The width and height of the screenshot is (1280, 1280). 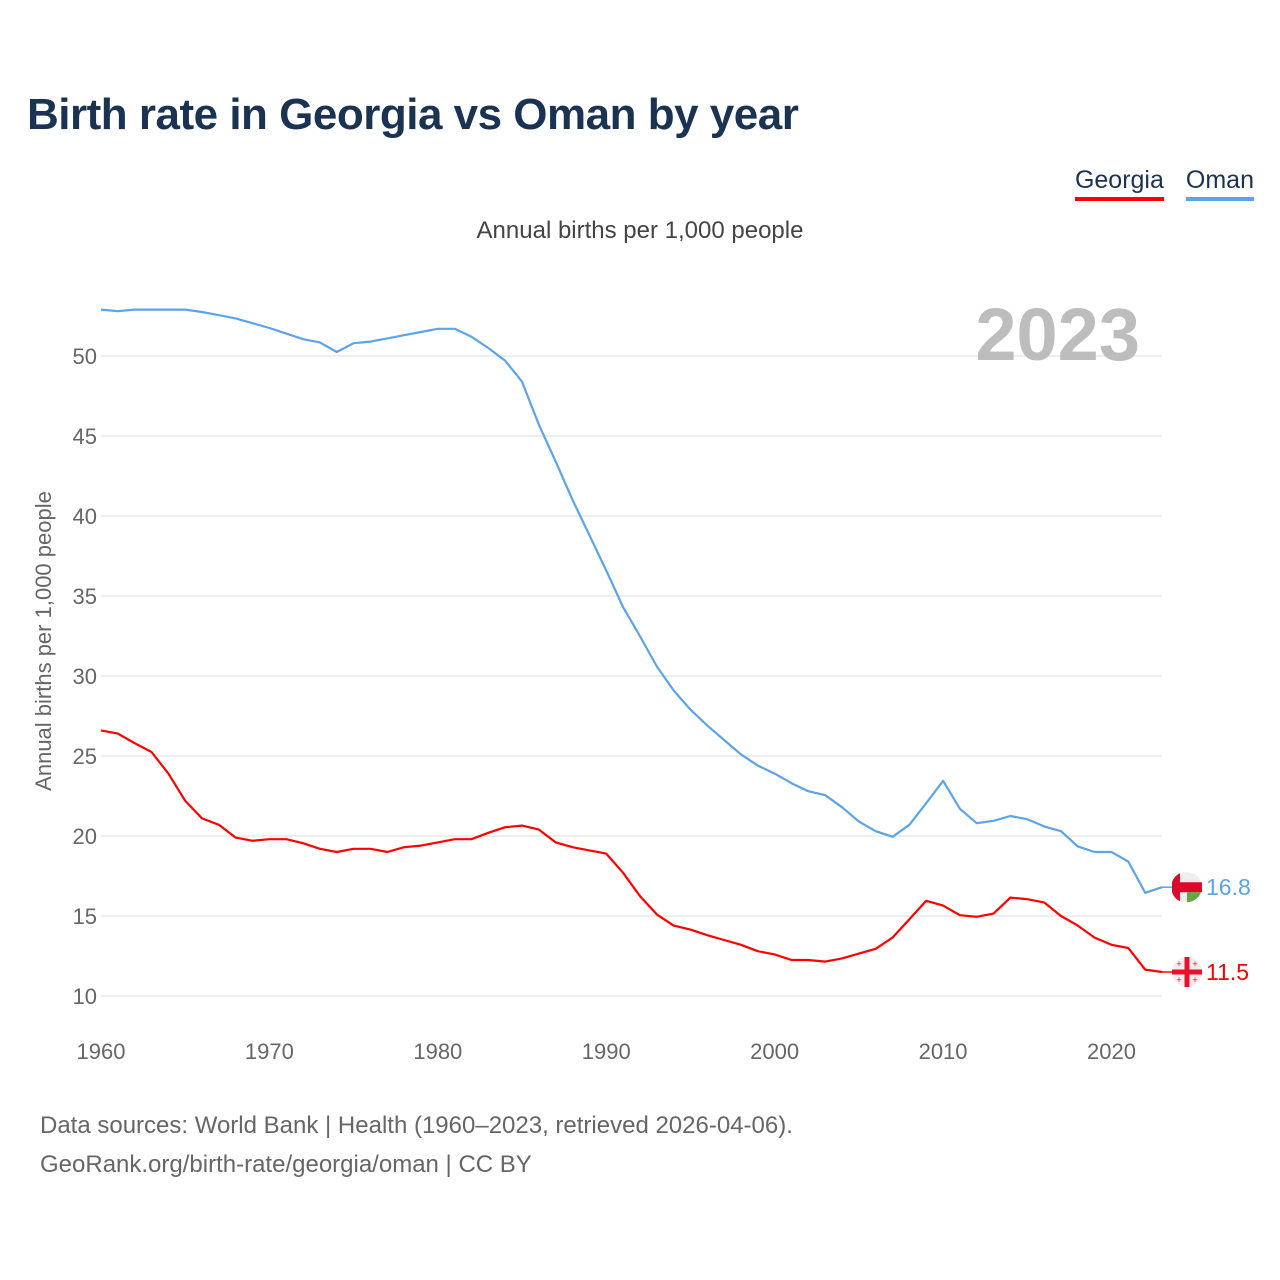 What do you see at coordinates (1194, 897) in the screenshot?
I see `oman-flag-green` at bounding box center [1194, 897].